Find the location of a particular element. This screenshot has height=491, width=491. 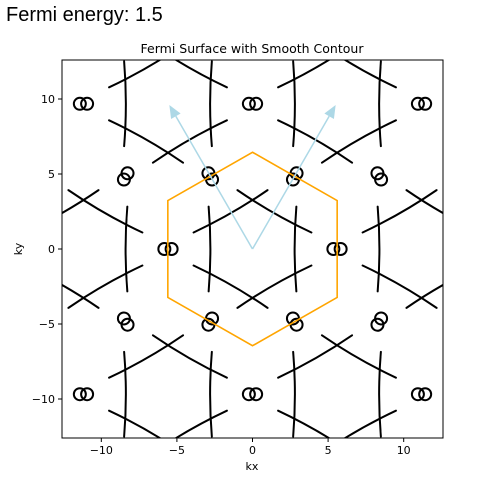

y-tick-label: 5 is located at coordinates (51, 174).